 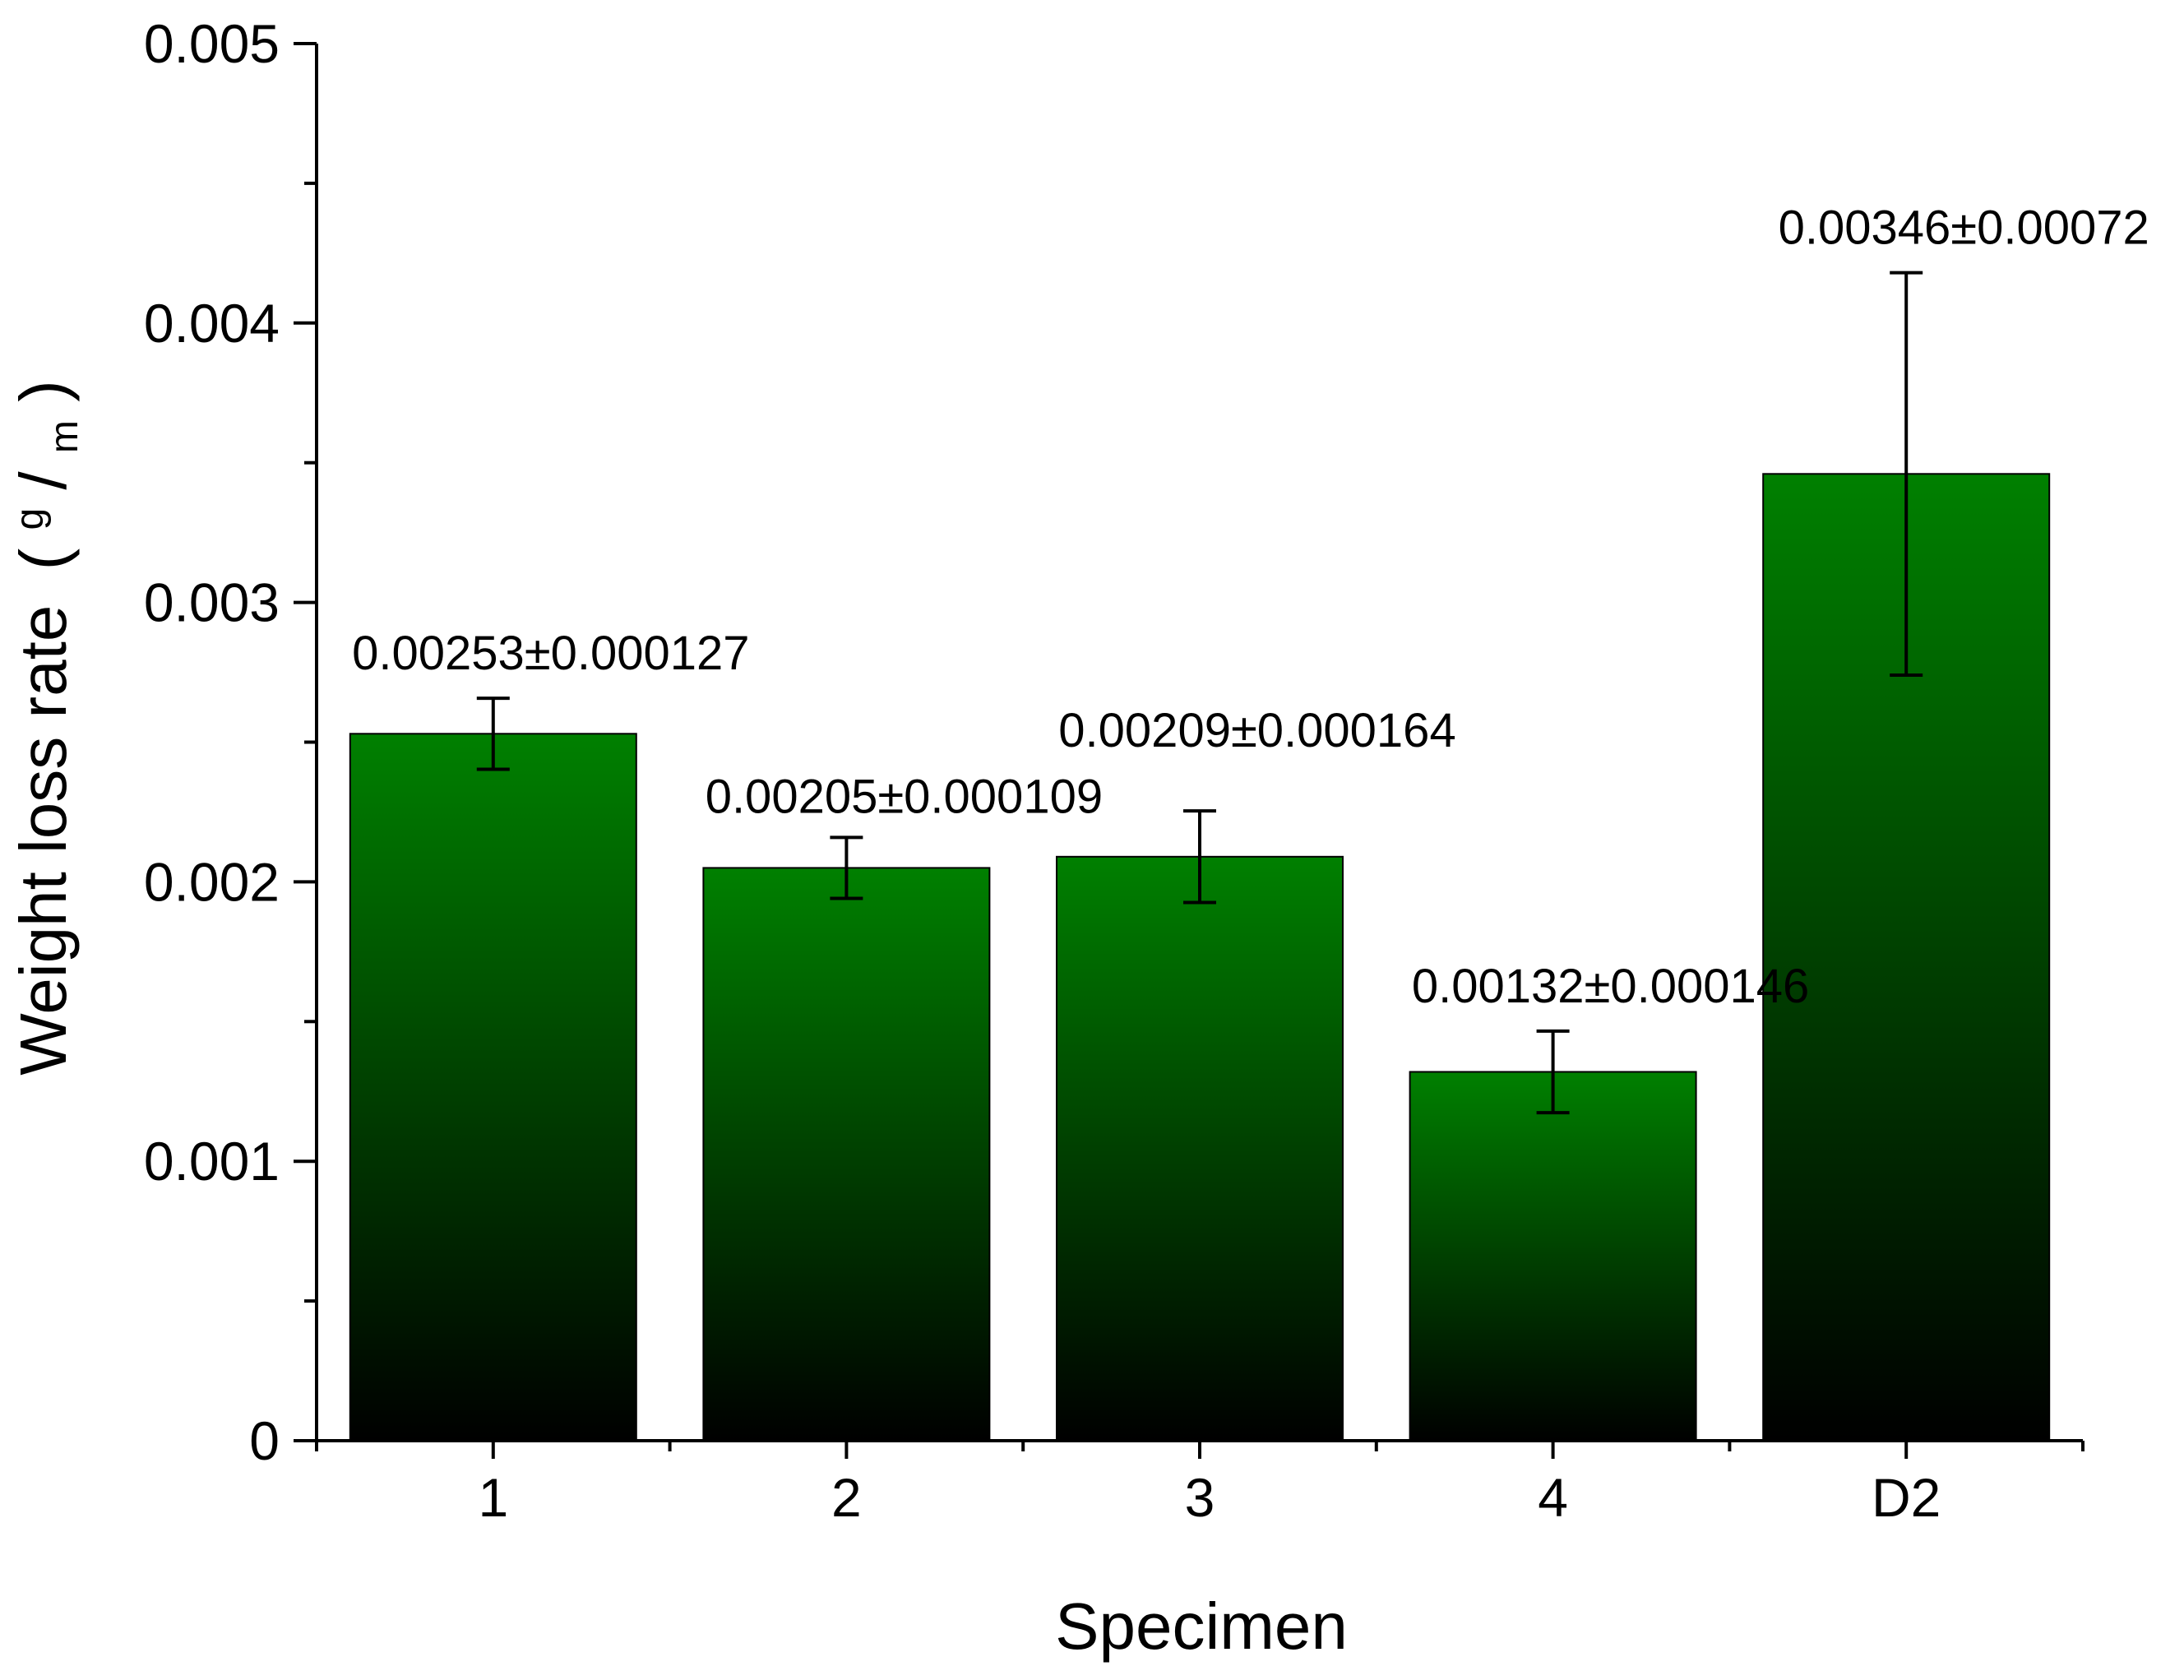 I want to click on y-axis-title-text: Weight loss rate, so click(x=43, y=840).